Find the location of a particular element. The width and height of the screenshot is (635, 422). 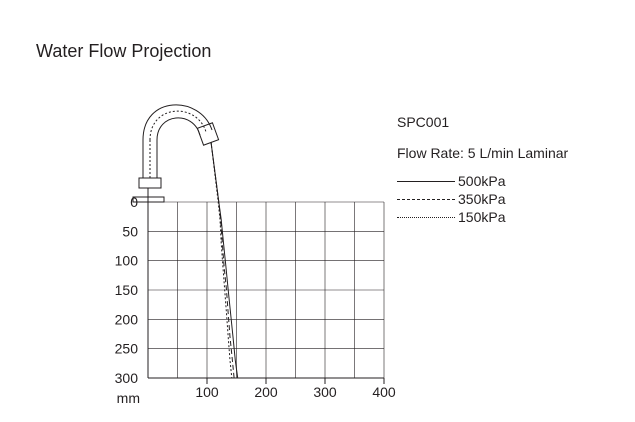

tap-spout-outer is located at coordinates (177, 122).